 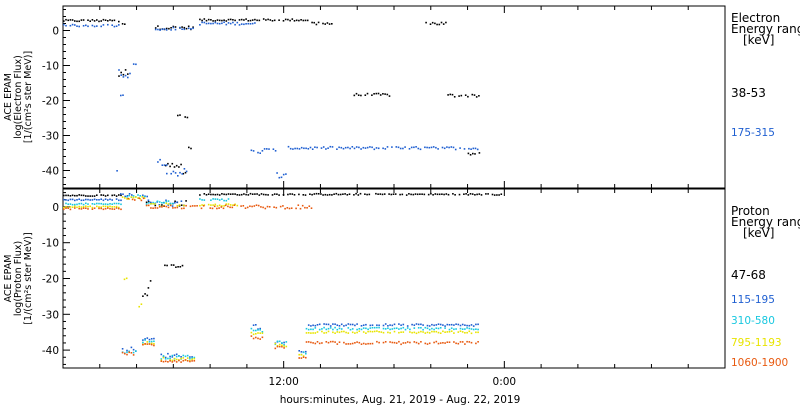 What do you see at coordinates (750, 211) in the screenshot?
I see `legend-title: Proton` at bounding box center [750, 211].